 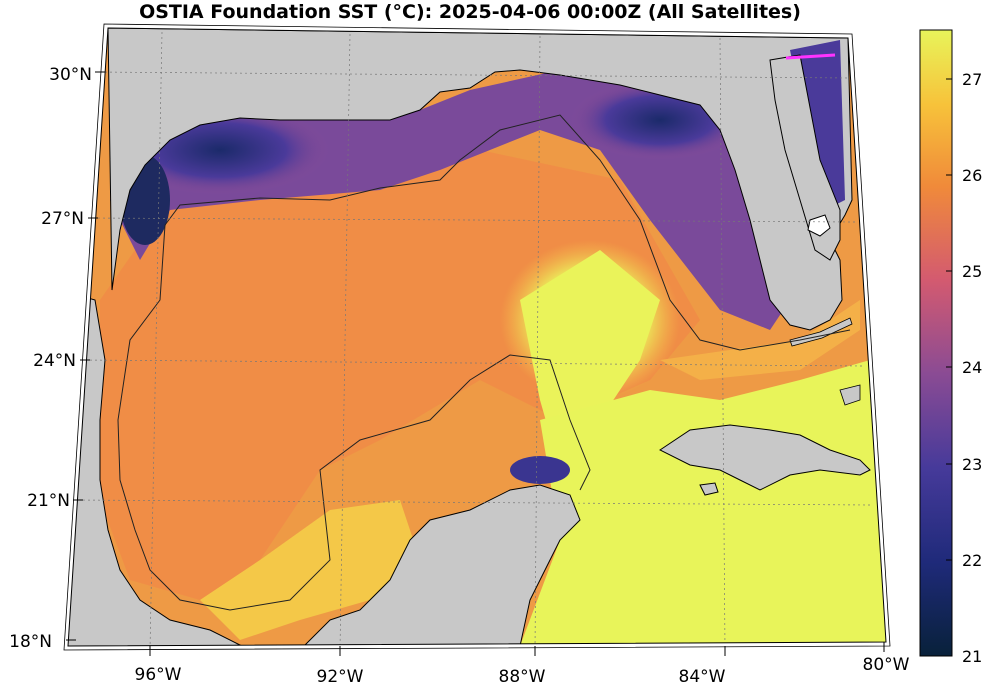 What do you see at coordinates (702, 677) in the screenshot?
I see `lon-label-84: 84°W` at bounding box center [702, 677].